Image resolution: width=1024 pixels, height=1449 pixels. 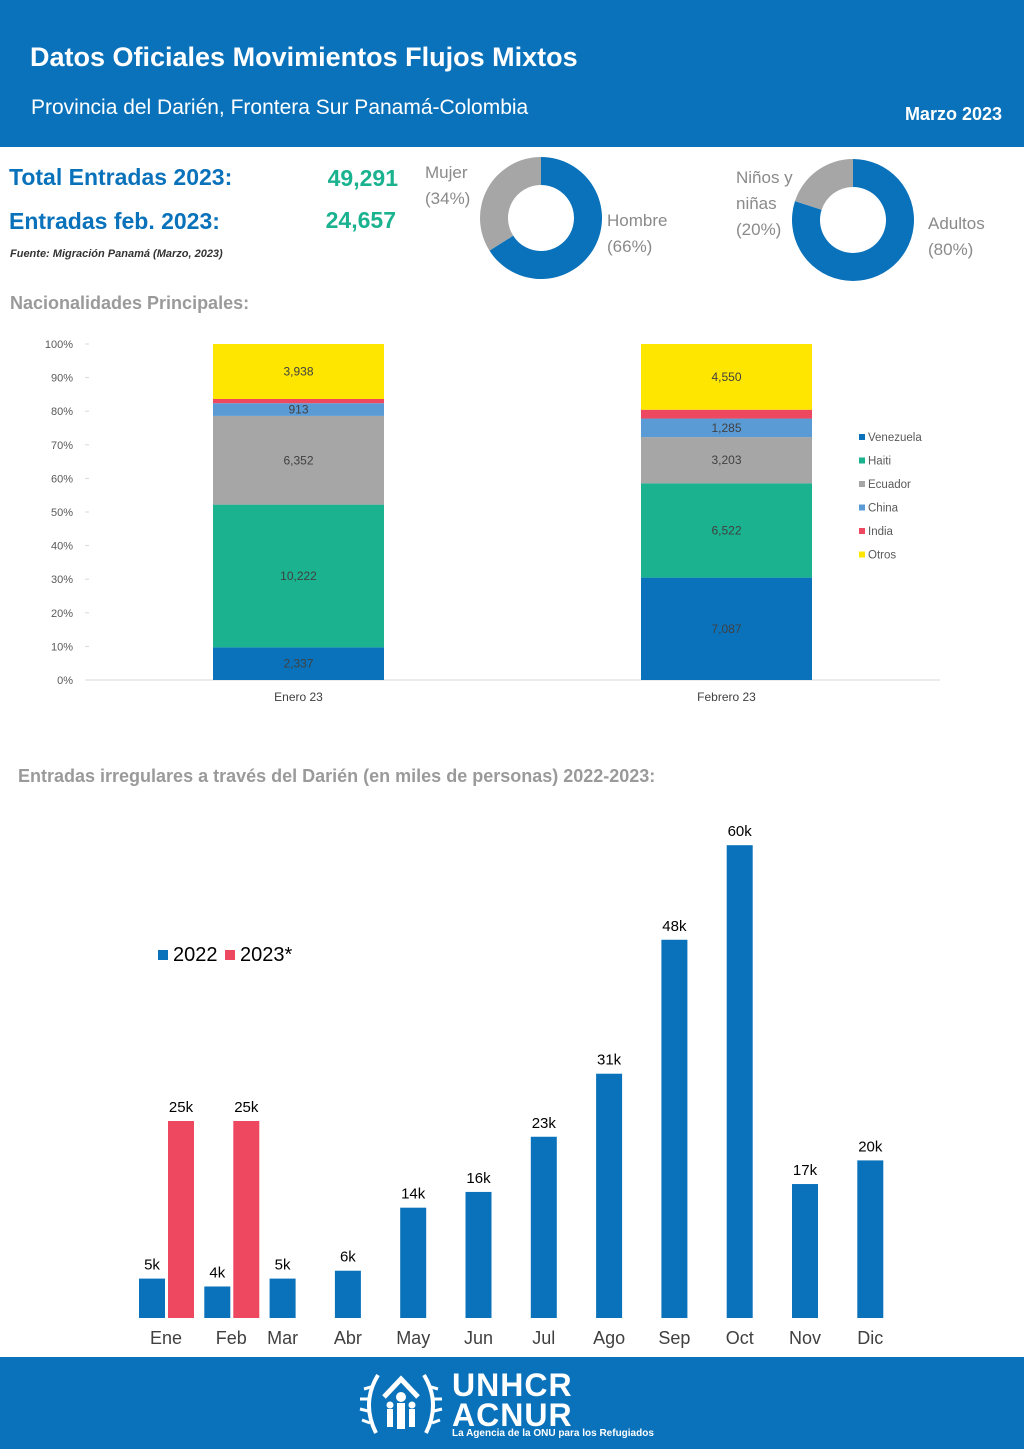 I want to click on bar-data-label: 4,550, so click(x=726, y=377).